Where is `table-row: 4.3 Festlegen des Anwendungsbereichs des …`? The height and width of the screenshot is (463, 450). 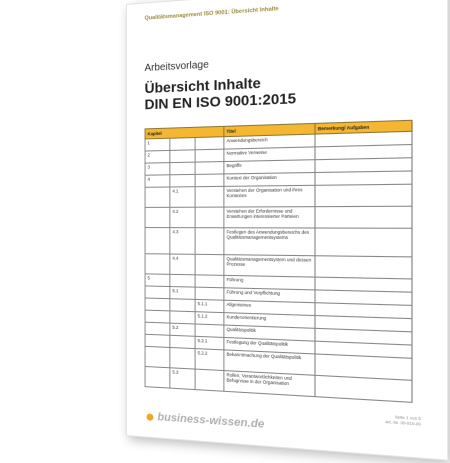 table-row: 4.3 Festlegen des Anwendungsbereichs des … is located at coordinates (278, 242).